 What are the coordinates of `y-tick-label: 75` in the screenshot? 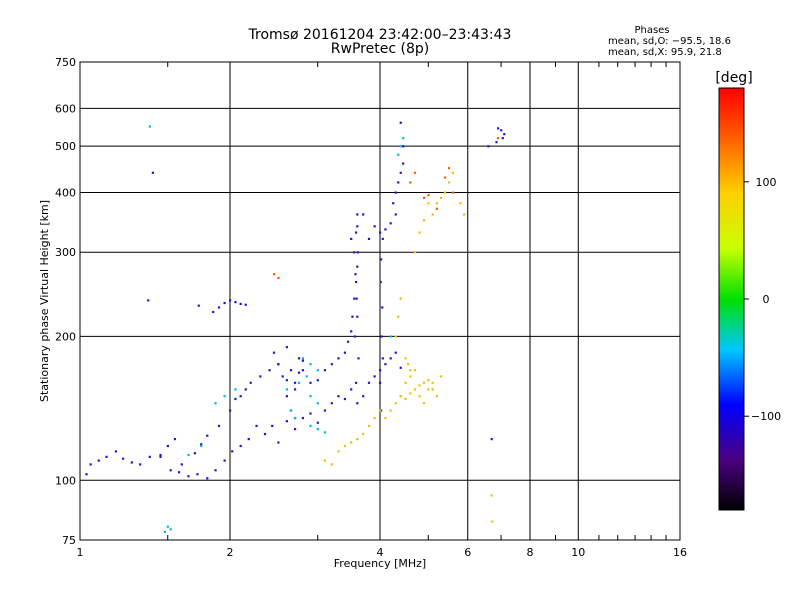 It's located at (69, 540).